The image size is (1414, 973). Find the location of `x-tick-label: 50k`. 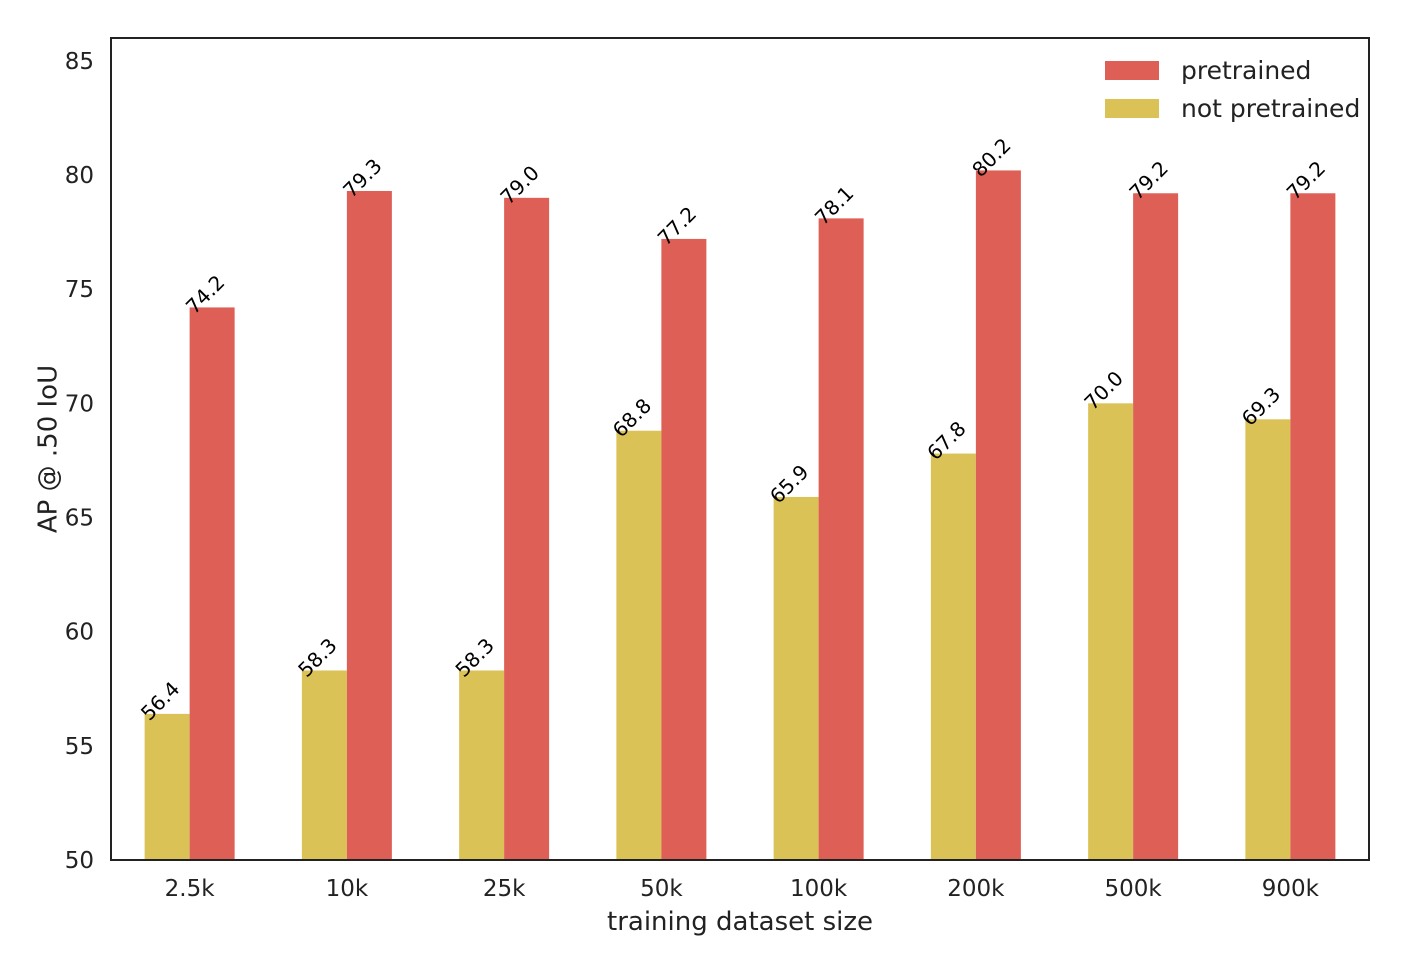

x-tick-label: 50k is located at coordinates (661, 889).